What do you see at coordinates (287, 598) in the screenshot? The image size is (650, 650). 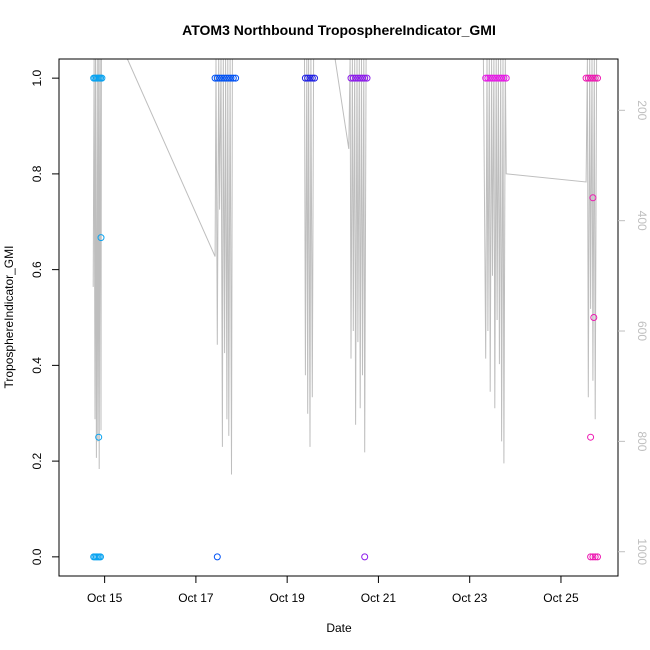 I see `x-tick-label: Oct 19` at bounding box center [287, 598].